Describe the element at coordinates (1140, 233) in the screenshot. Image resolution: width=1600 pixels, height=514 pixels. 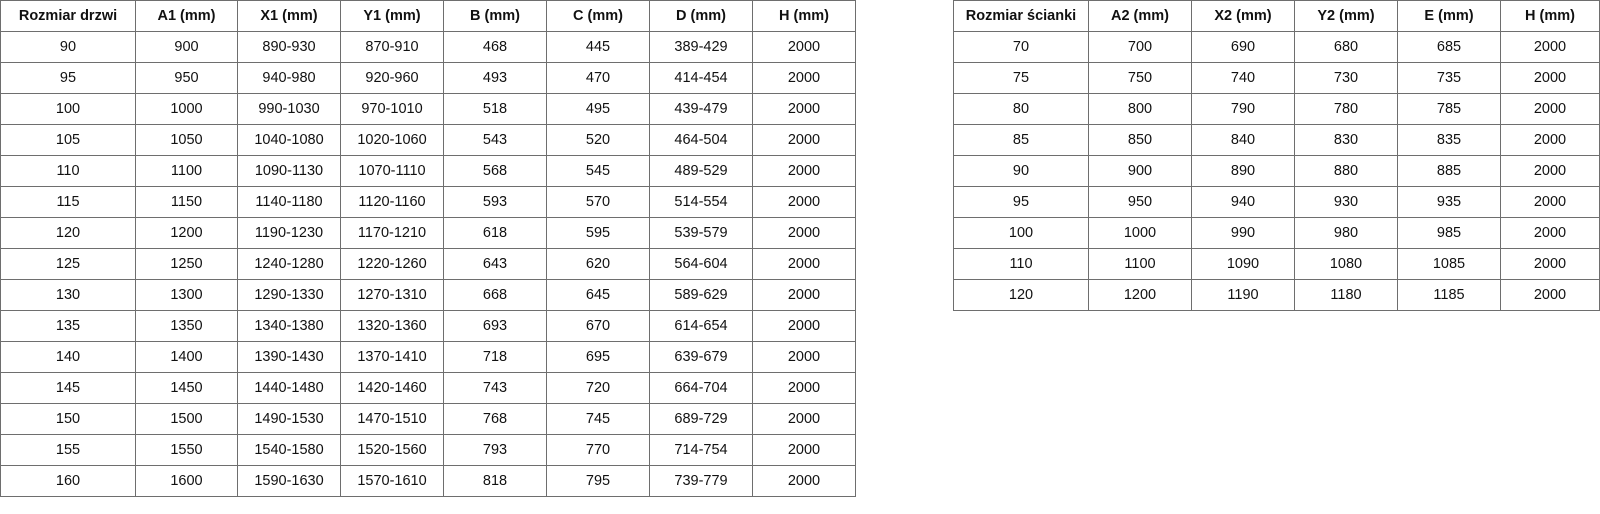
I see `table-cell: 1000` at that location.